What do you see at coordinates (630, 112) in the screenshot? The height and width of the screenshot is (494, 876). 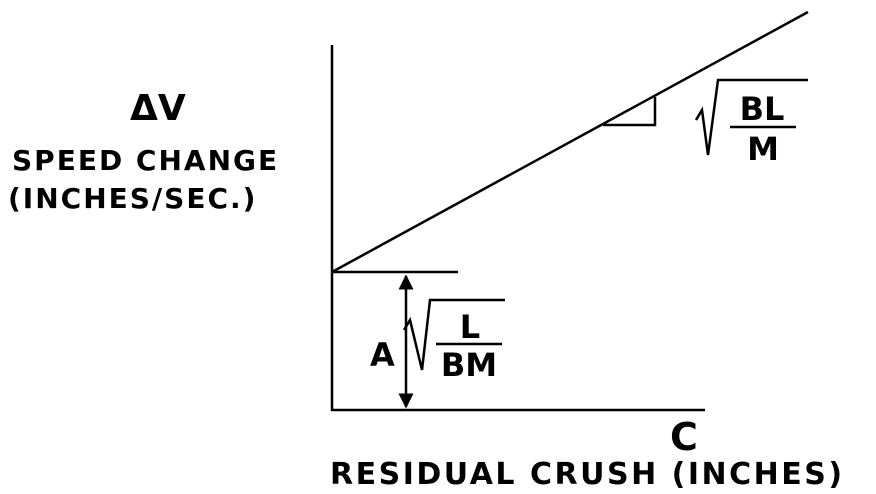 I see `slope-triangle` at bounding box center [630, 112].